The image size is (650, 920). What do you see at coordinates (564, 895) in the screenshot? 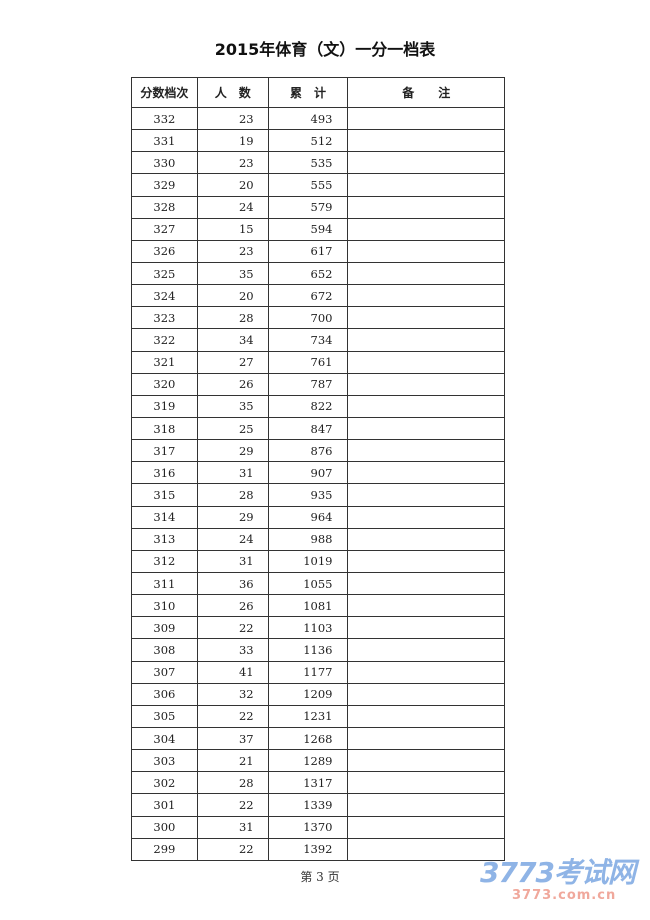
I see `watermark-url: 3773.com.cn` at bounding box center [564, 895].